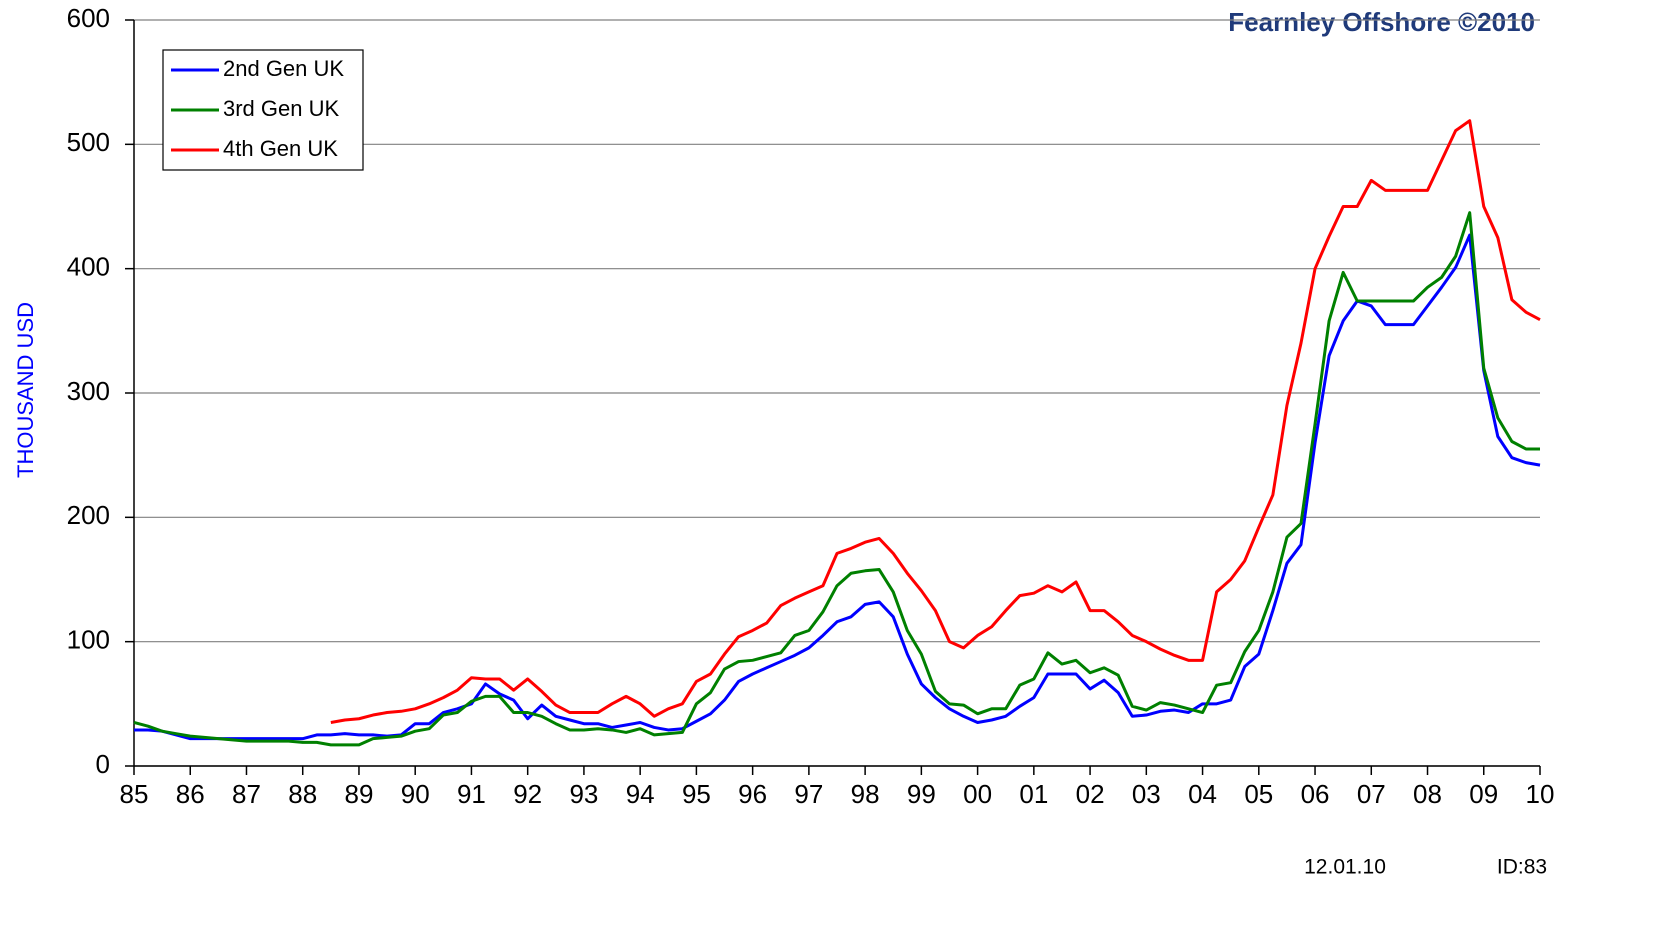  What do you see at coordinates (1522, 867) in the screenshot?
I see `id-label: ID:83` at bounding box center [1522, 867].